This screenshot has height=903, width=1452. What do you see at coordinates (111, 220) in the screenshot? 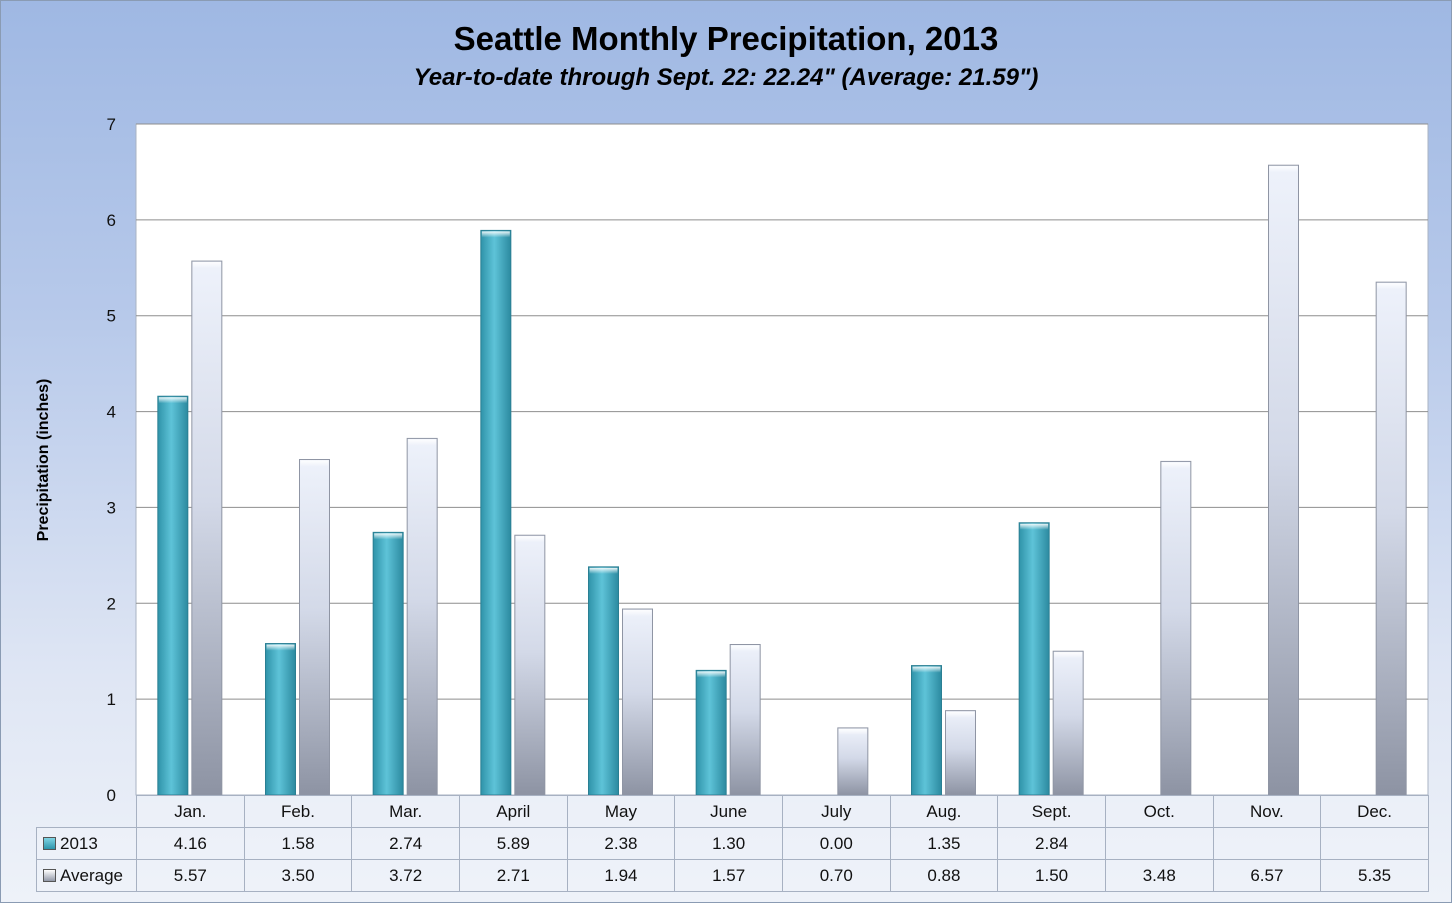
I see `y-tick-label: 6` at bounding box center [111, 220].